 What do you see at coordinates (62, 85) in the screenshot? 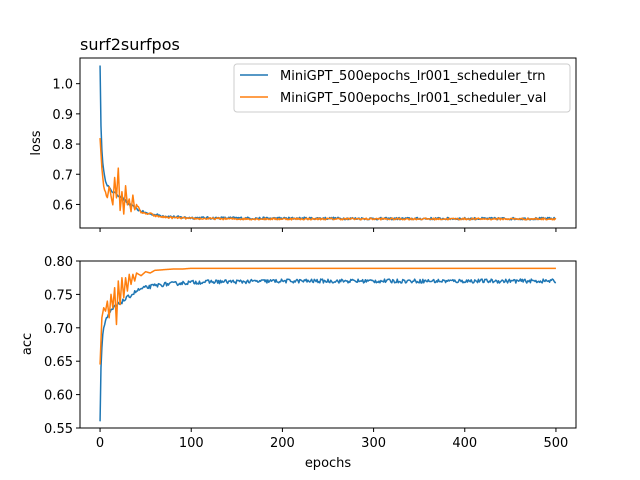
I see `loss-y-tick-label: 1.0` at bounding box center [62, 85].